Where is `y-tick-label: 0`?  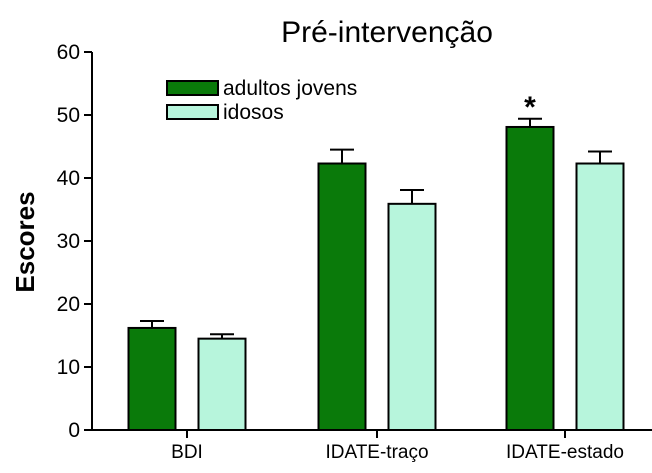
y-tick-label: 0 is located at coordinates (74, 430).